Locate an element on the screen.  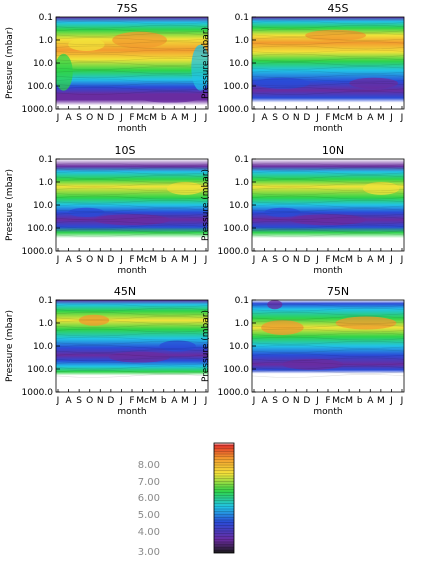
y-tick-label: 100.0 is located at coordinates (40, 229).